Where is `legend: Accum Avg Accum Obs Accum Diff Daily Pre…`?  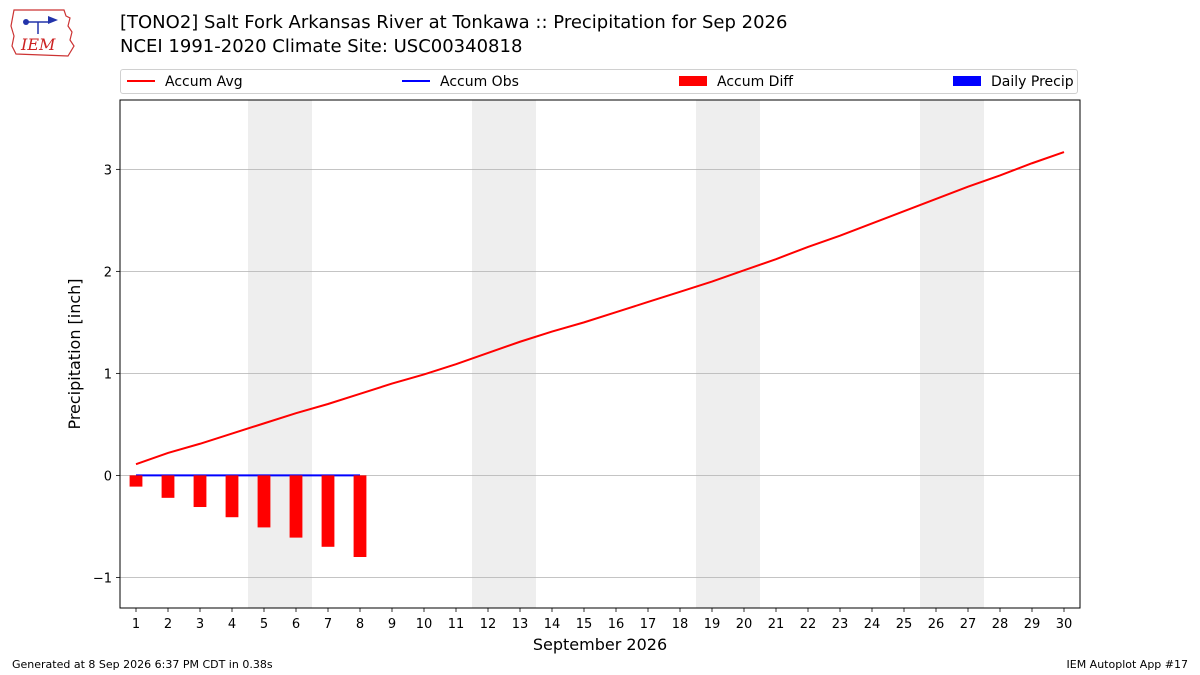
legend: Accum Avg Accum Obs Accum Diff Daily Pre… is located at coordinates (599, 81).